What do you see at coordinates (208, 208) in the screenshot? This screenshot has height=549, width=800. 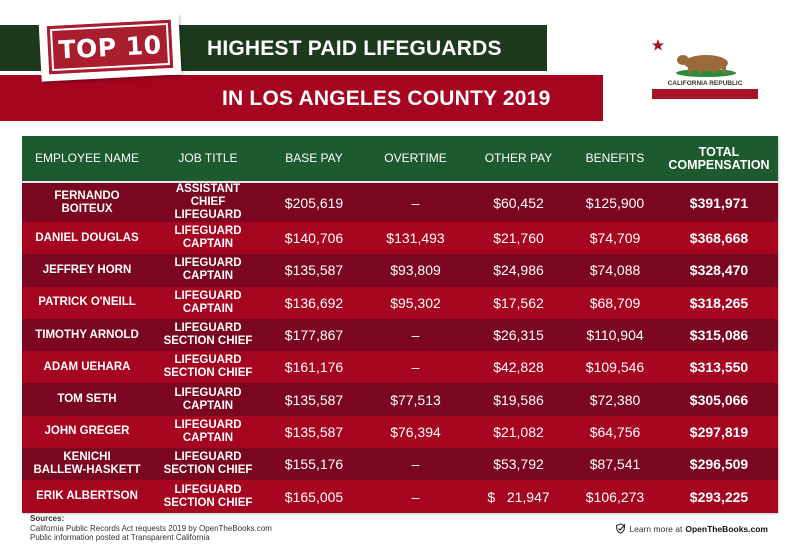 I see `job-title-line2: CHIEF LIFEGUARD` at bounding box center [208, 208].